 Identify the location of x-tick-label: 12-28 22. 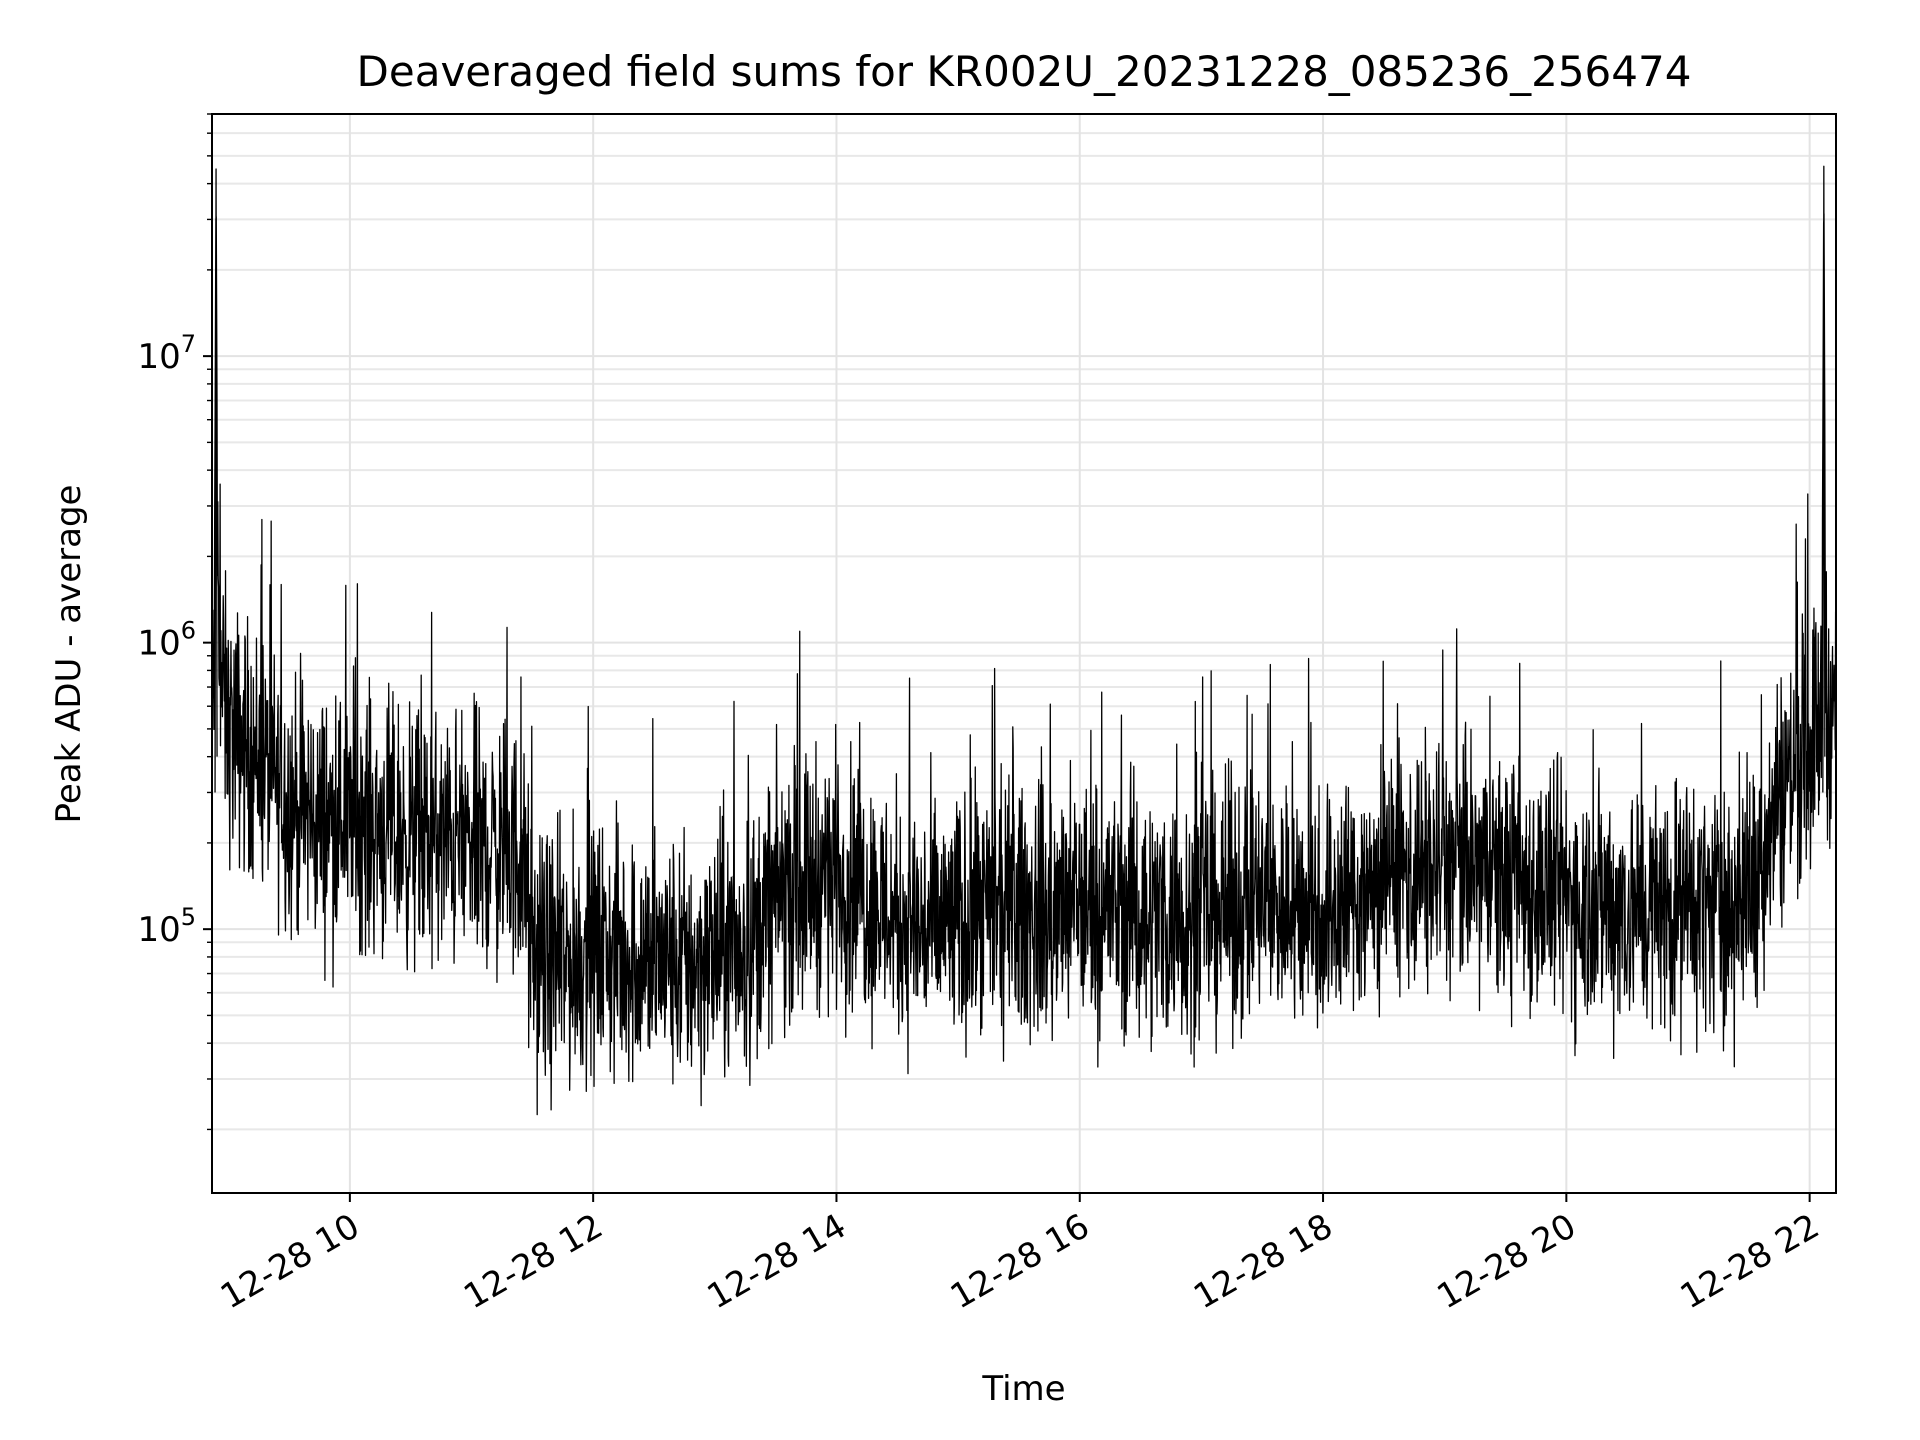
(1750, 1261).